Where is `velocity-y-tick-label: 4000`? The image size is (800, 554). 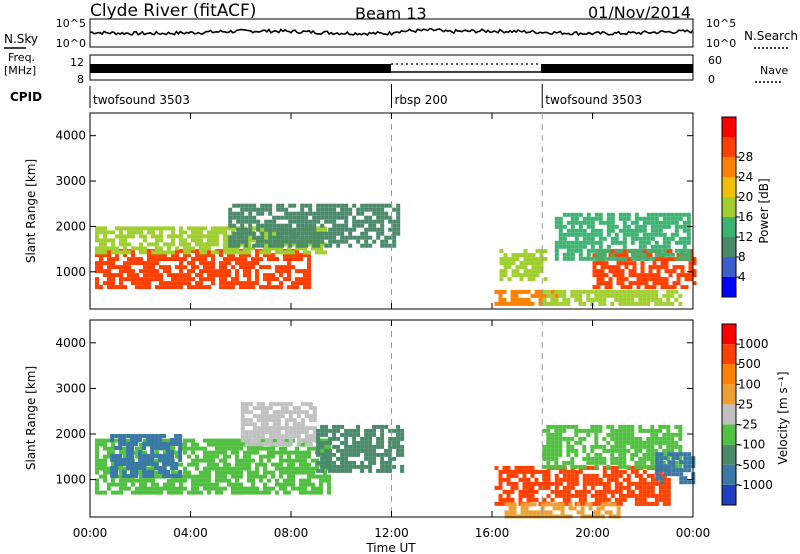 velocity-y-tick-label: 4000 is located at coordinates (70, 343).